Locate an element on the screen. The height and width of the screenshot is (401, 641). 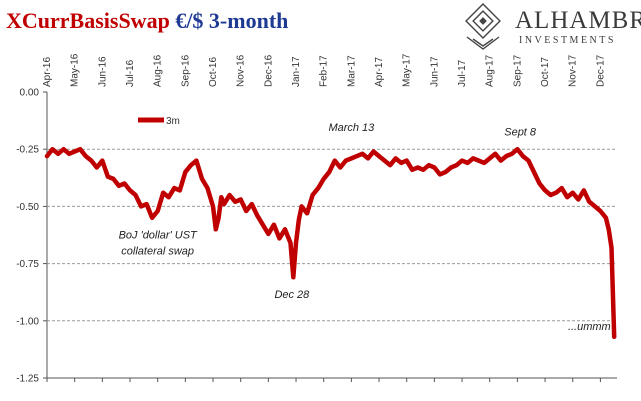
x-tick-label: Oct-16 is located at coordinates (213, 72).